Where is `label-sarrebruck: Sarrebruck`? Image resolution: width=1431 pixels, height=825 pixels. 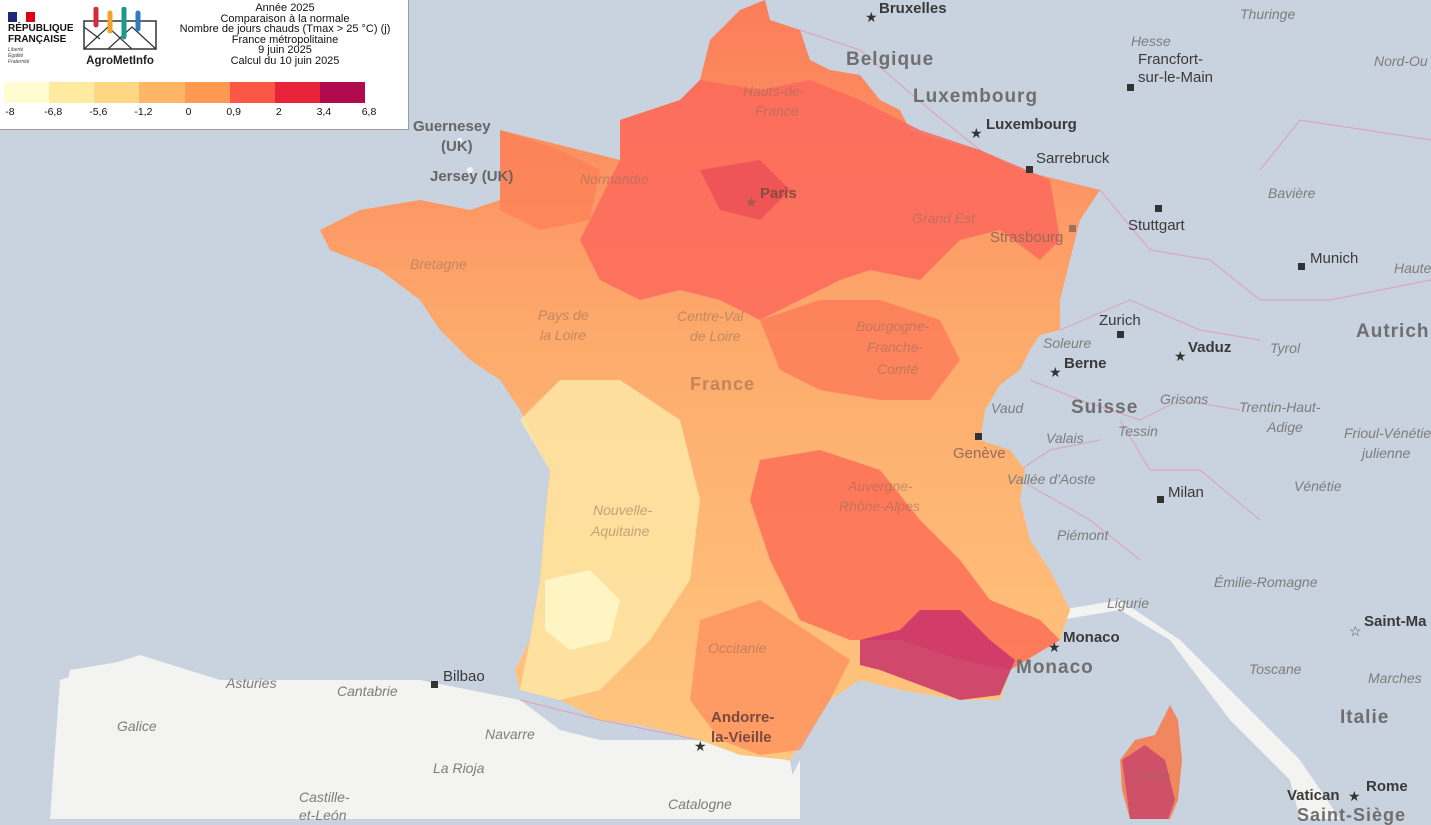 label-sarrebruck: Sarrebruck is located at coordinates (1073, 158).